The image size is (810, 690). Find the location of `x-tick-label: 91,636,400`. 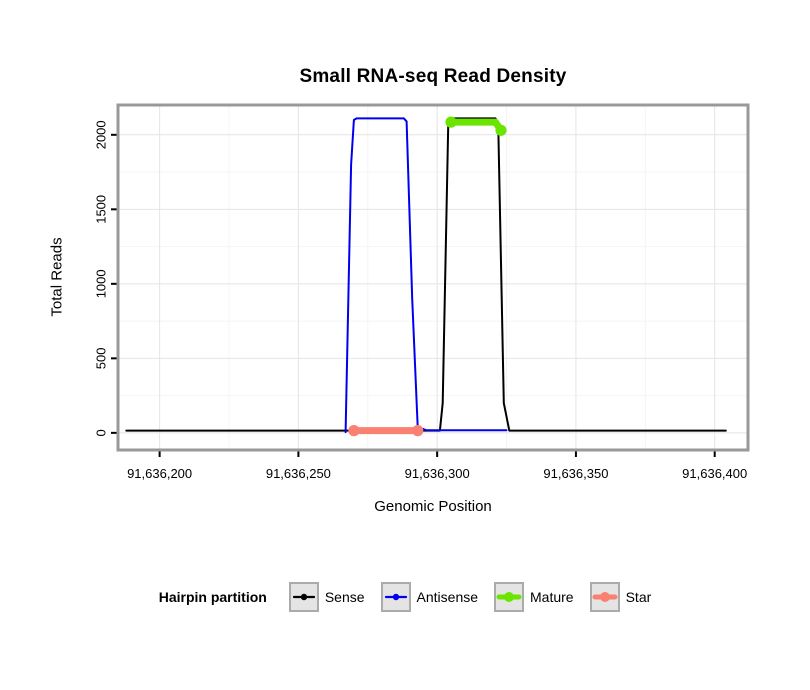

x-tick-label: 91,636,400 is located at coordinates (714, 473).